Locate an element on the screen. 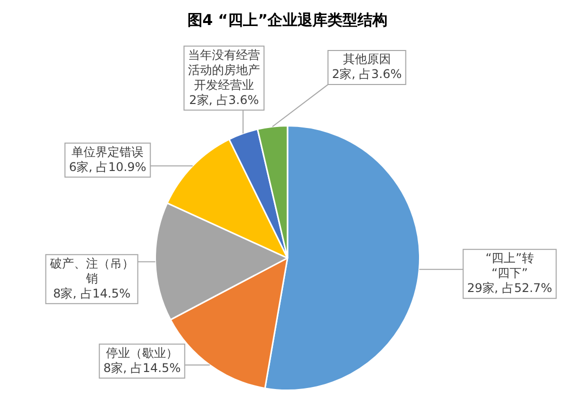  slice-label: 其他原因 is located at coordinates (366, 59).